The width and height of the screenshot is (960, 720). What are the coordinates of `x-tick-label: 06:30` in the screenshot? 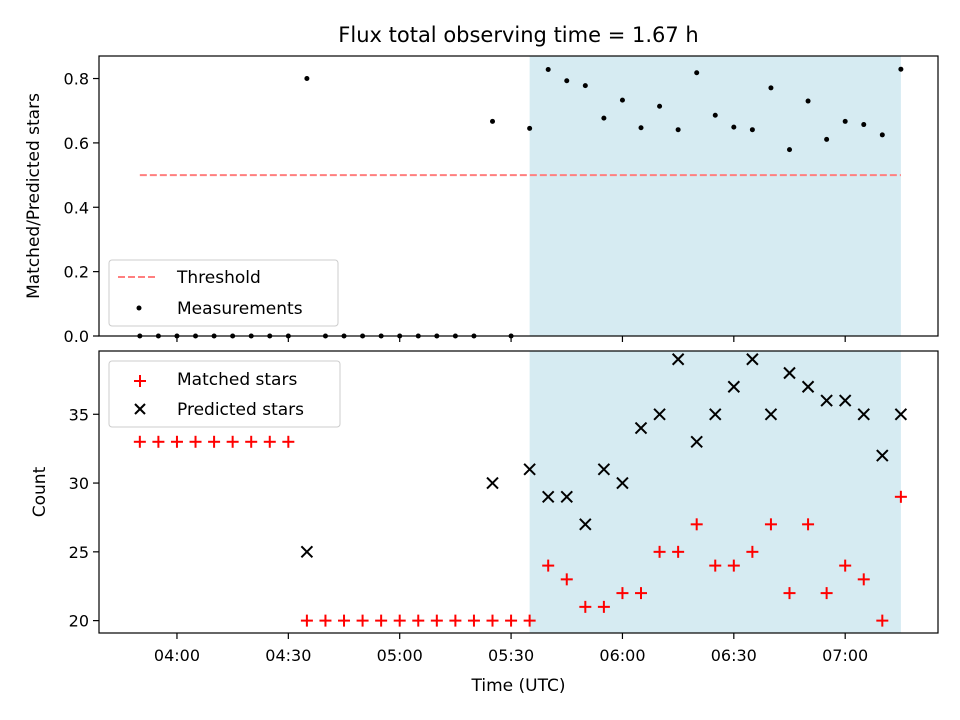 It's located at (734, 655).